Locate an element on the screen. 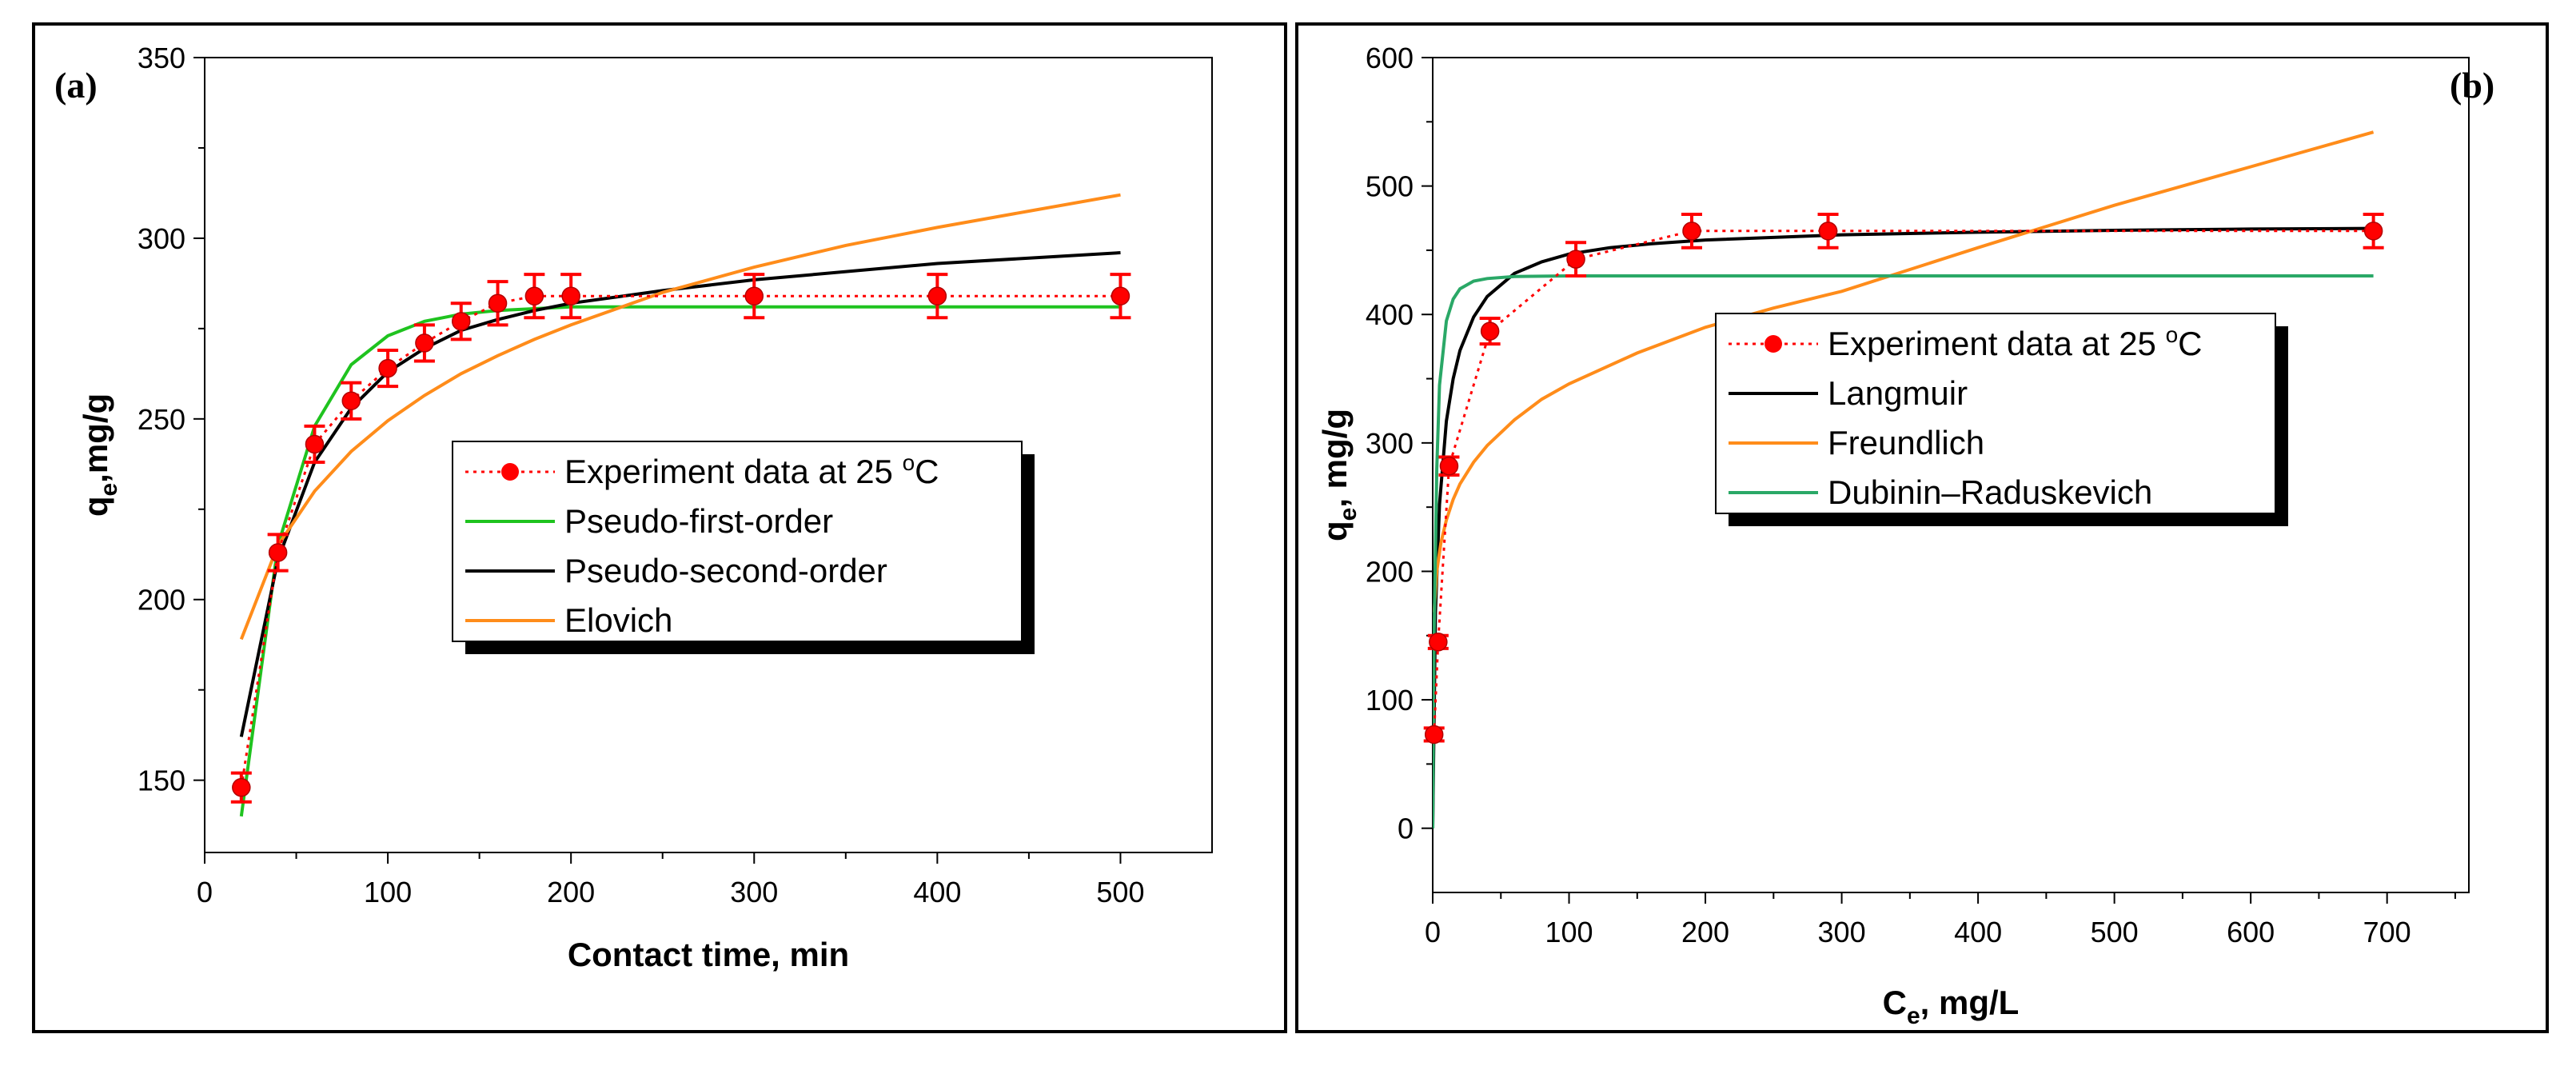  y-axis-title: qe,mg/g is located at coordinates (100, 455).